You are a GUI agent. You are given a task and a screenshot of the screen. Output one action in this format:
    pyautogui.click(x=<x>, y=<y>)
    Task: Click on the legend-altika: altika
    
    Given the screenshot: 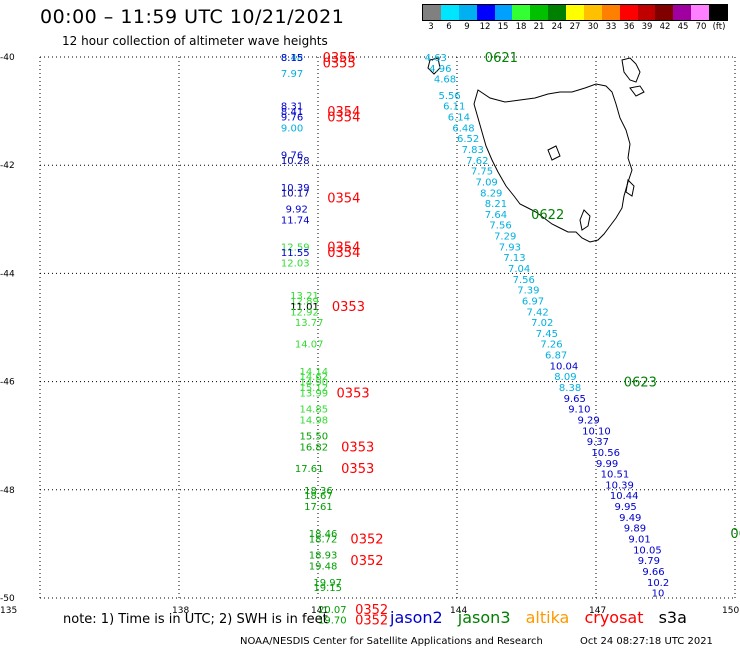 What is the action you would take?
    pyautogui.click(x=547, y=617)
    